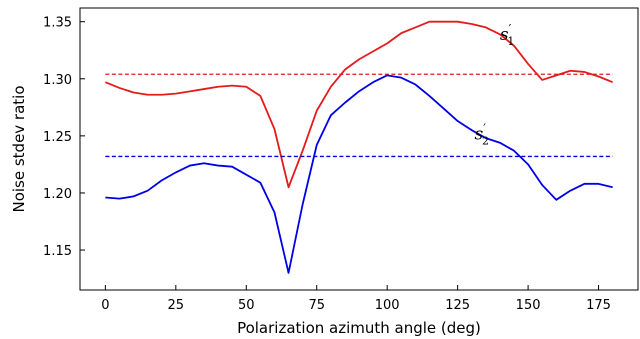  I want to click on y-axis-label: Noise stdev ratio, so click(19, 148).